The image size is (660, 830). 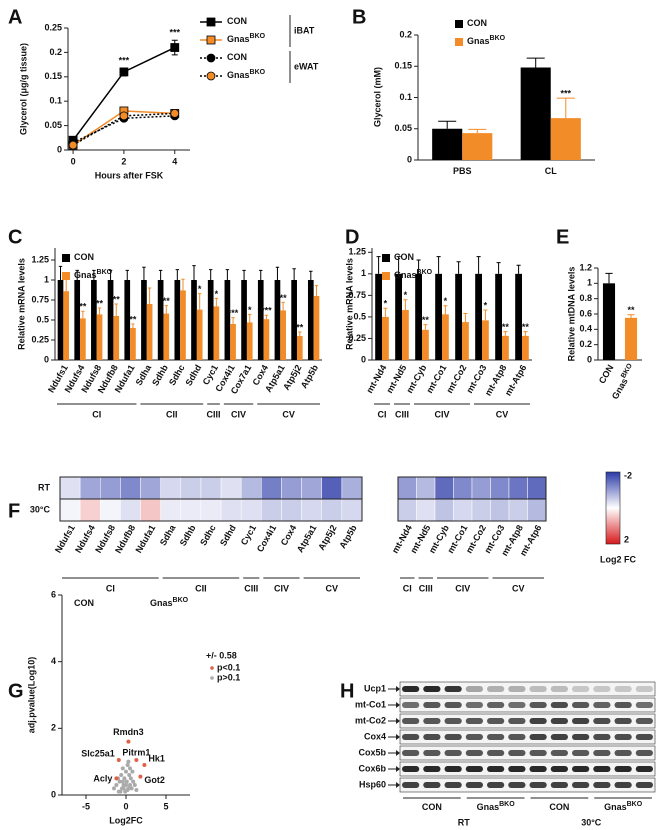 I want to click on legend-swatch, so click(x=386, y=258).